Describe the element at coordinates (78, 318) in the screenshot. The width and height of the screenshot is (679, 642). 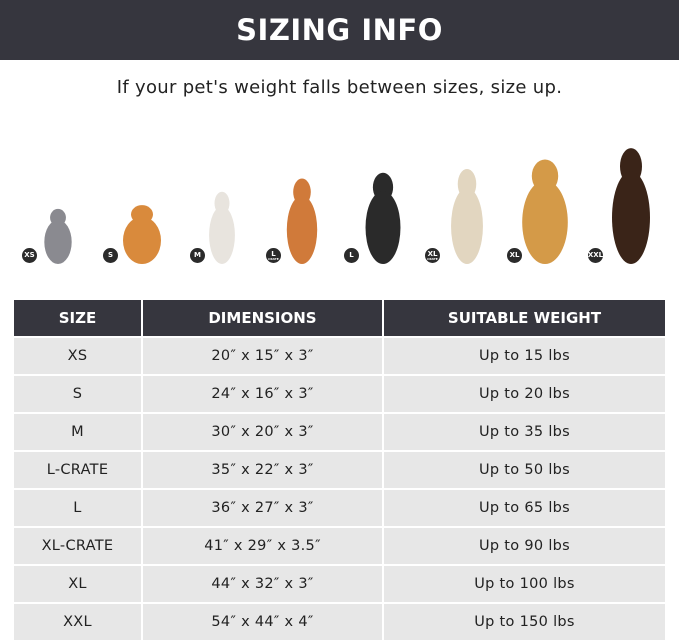
I see `header-size: SIZE` at that location.